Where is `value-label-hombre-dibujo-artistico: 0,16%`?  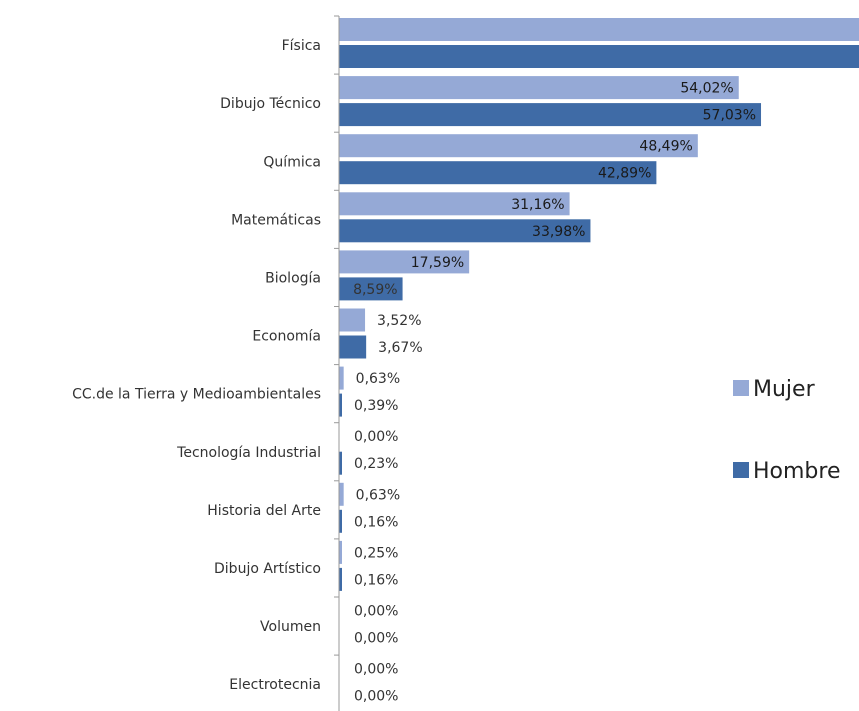
value-label-hombre-dibujo-artistico: 0,16% is located at coordinates (376, 580).